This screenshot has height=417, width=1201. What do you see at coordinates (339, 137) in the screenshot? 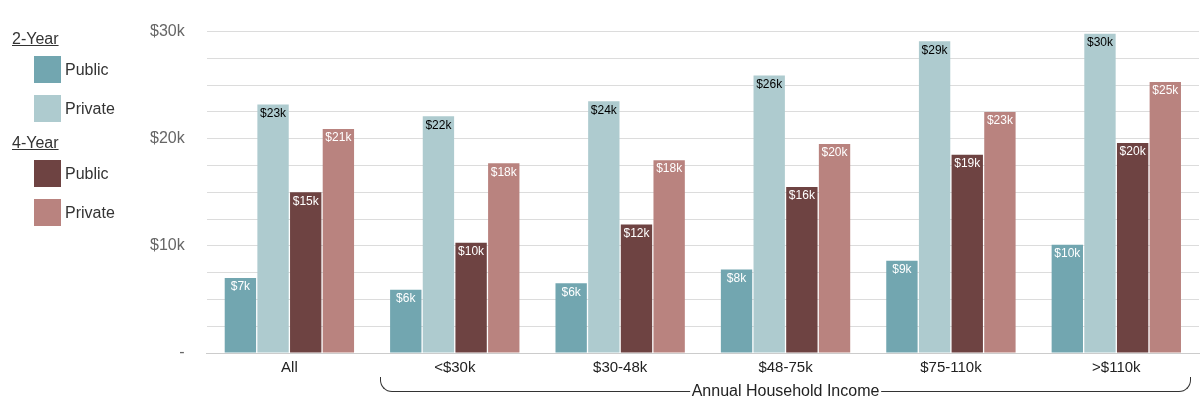
I see `data-label: $21k` at bounding box center [339, 137].